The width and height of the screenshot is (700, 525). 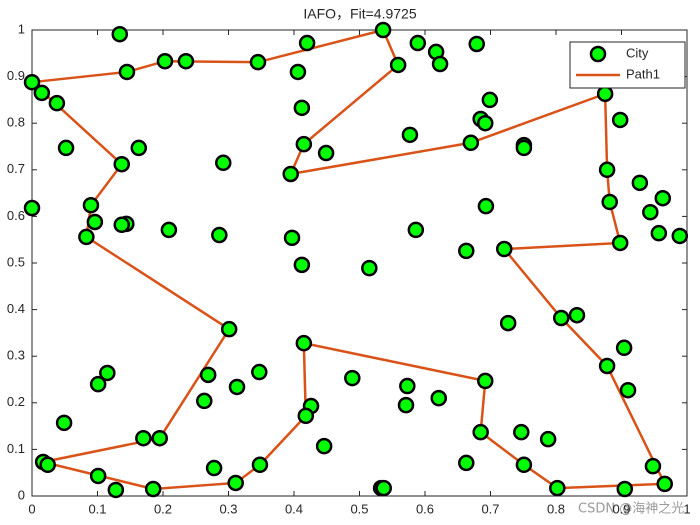 I want to click on chart-title: IAFO，Fit=4.9725, so click(x=359, y=14).